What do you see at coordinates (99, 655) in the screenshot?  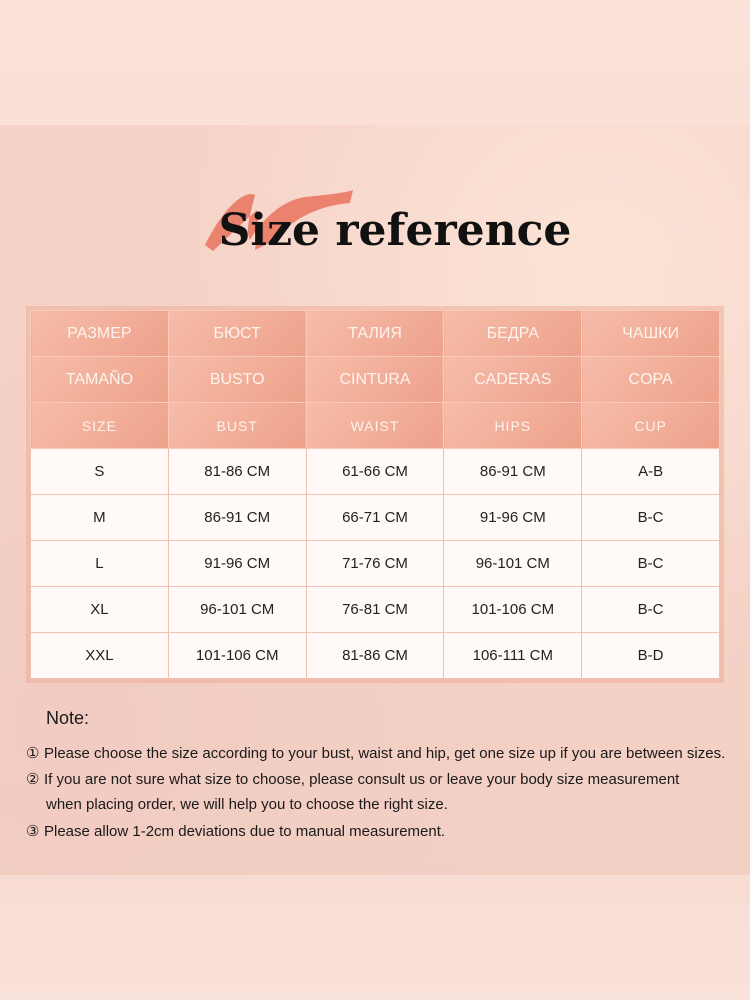 I see `table-cell: XXL` at bounding box center [99, 655].